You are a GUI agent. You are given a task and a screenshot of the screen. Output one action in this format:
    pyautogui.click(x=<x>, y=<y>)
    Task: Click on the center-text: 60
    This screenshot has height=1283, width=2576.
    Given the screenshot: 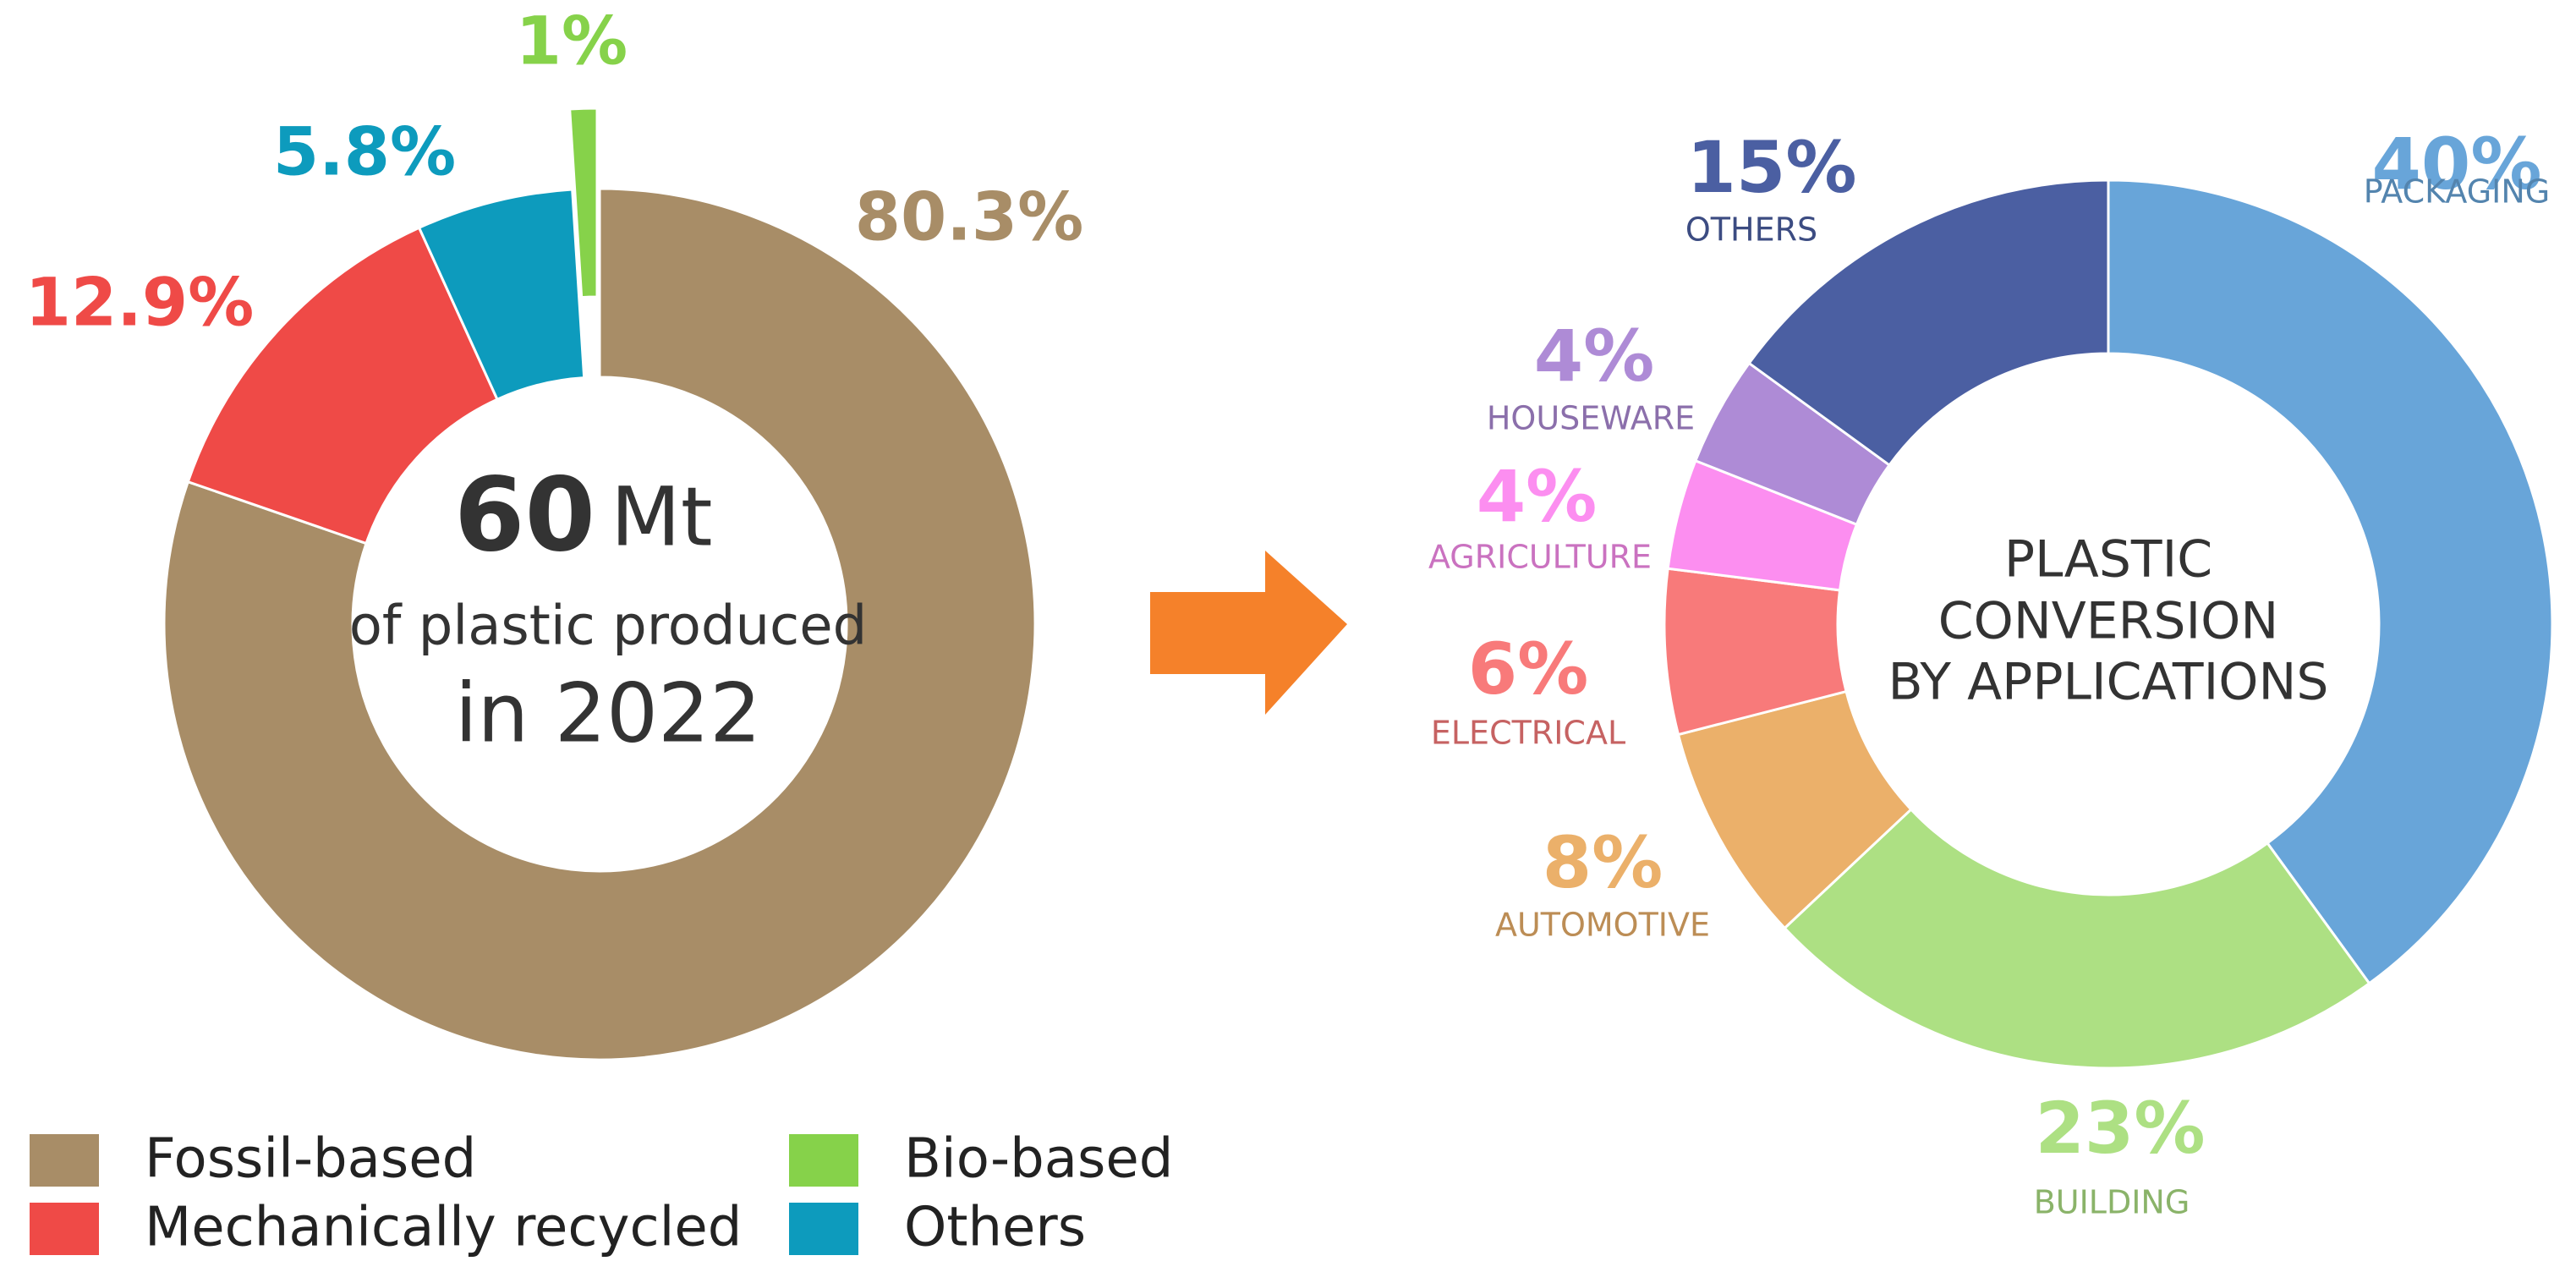 What is the action you would take?
    pyautogui.click(x=524, y=516)
    